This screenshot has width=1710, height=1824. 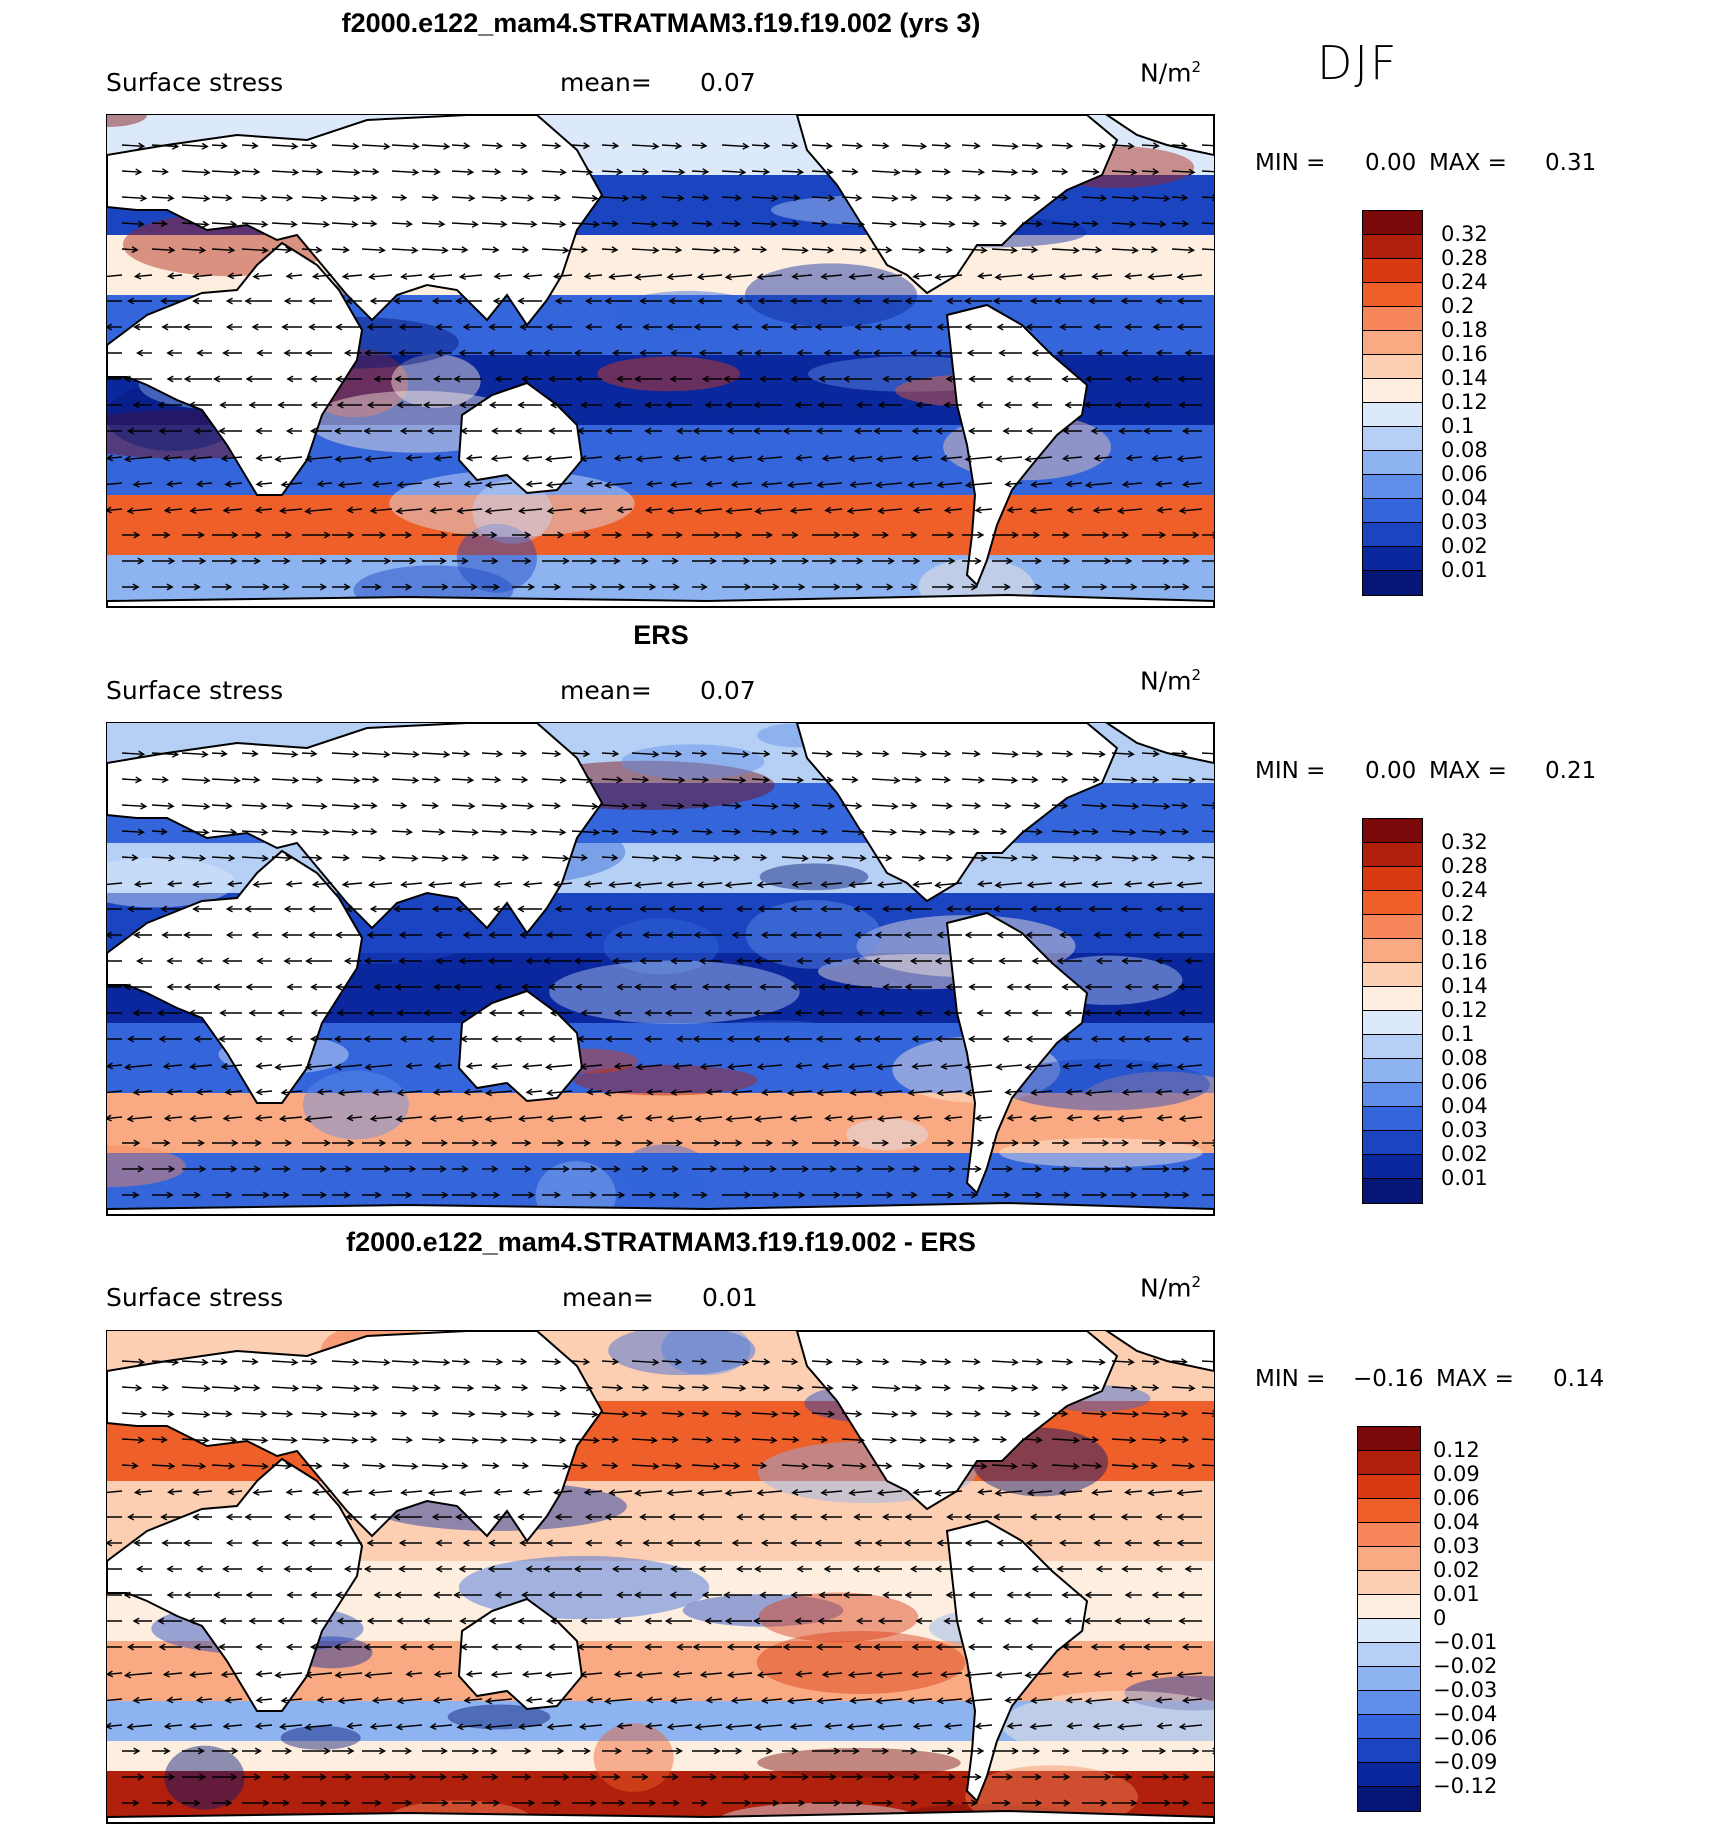 What do you see at coordinates (661, 635) in the screenshot?
I see `panel-title-obs: ERS` at bounding box center [661, 635].